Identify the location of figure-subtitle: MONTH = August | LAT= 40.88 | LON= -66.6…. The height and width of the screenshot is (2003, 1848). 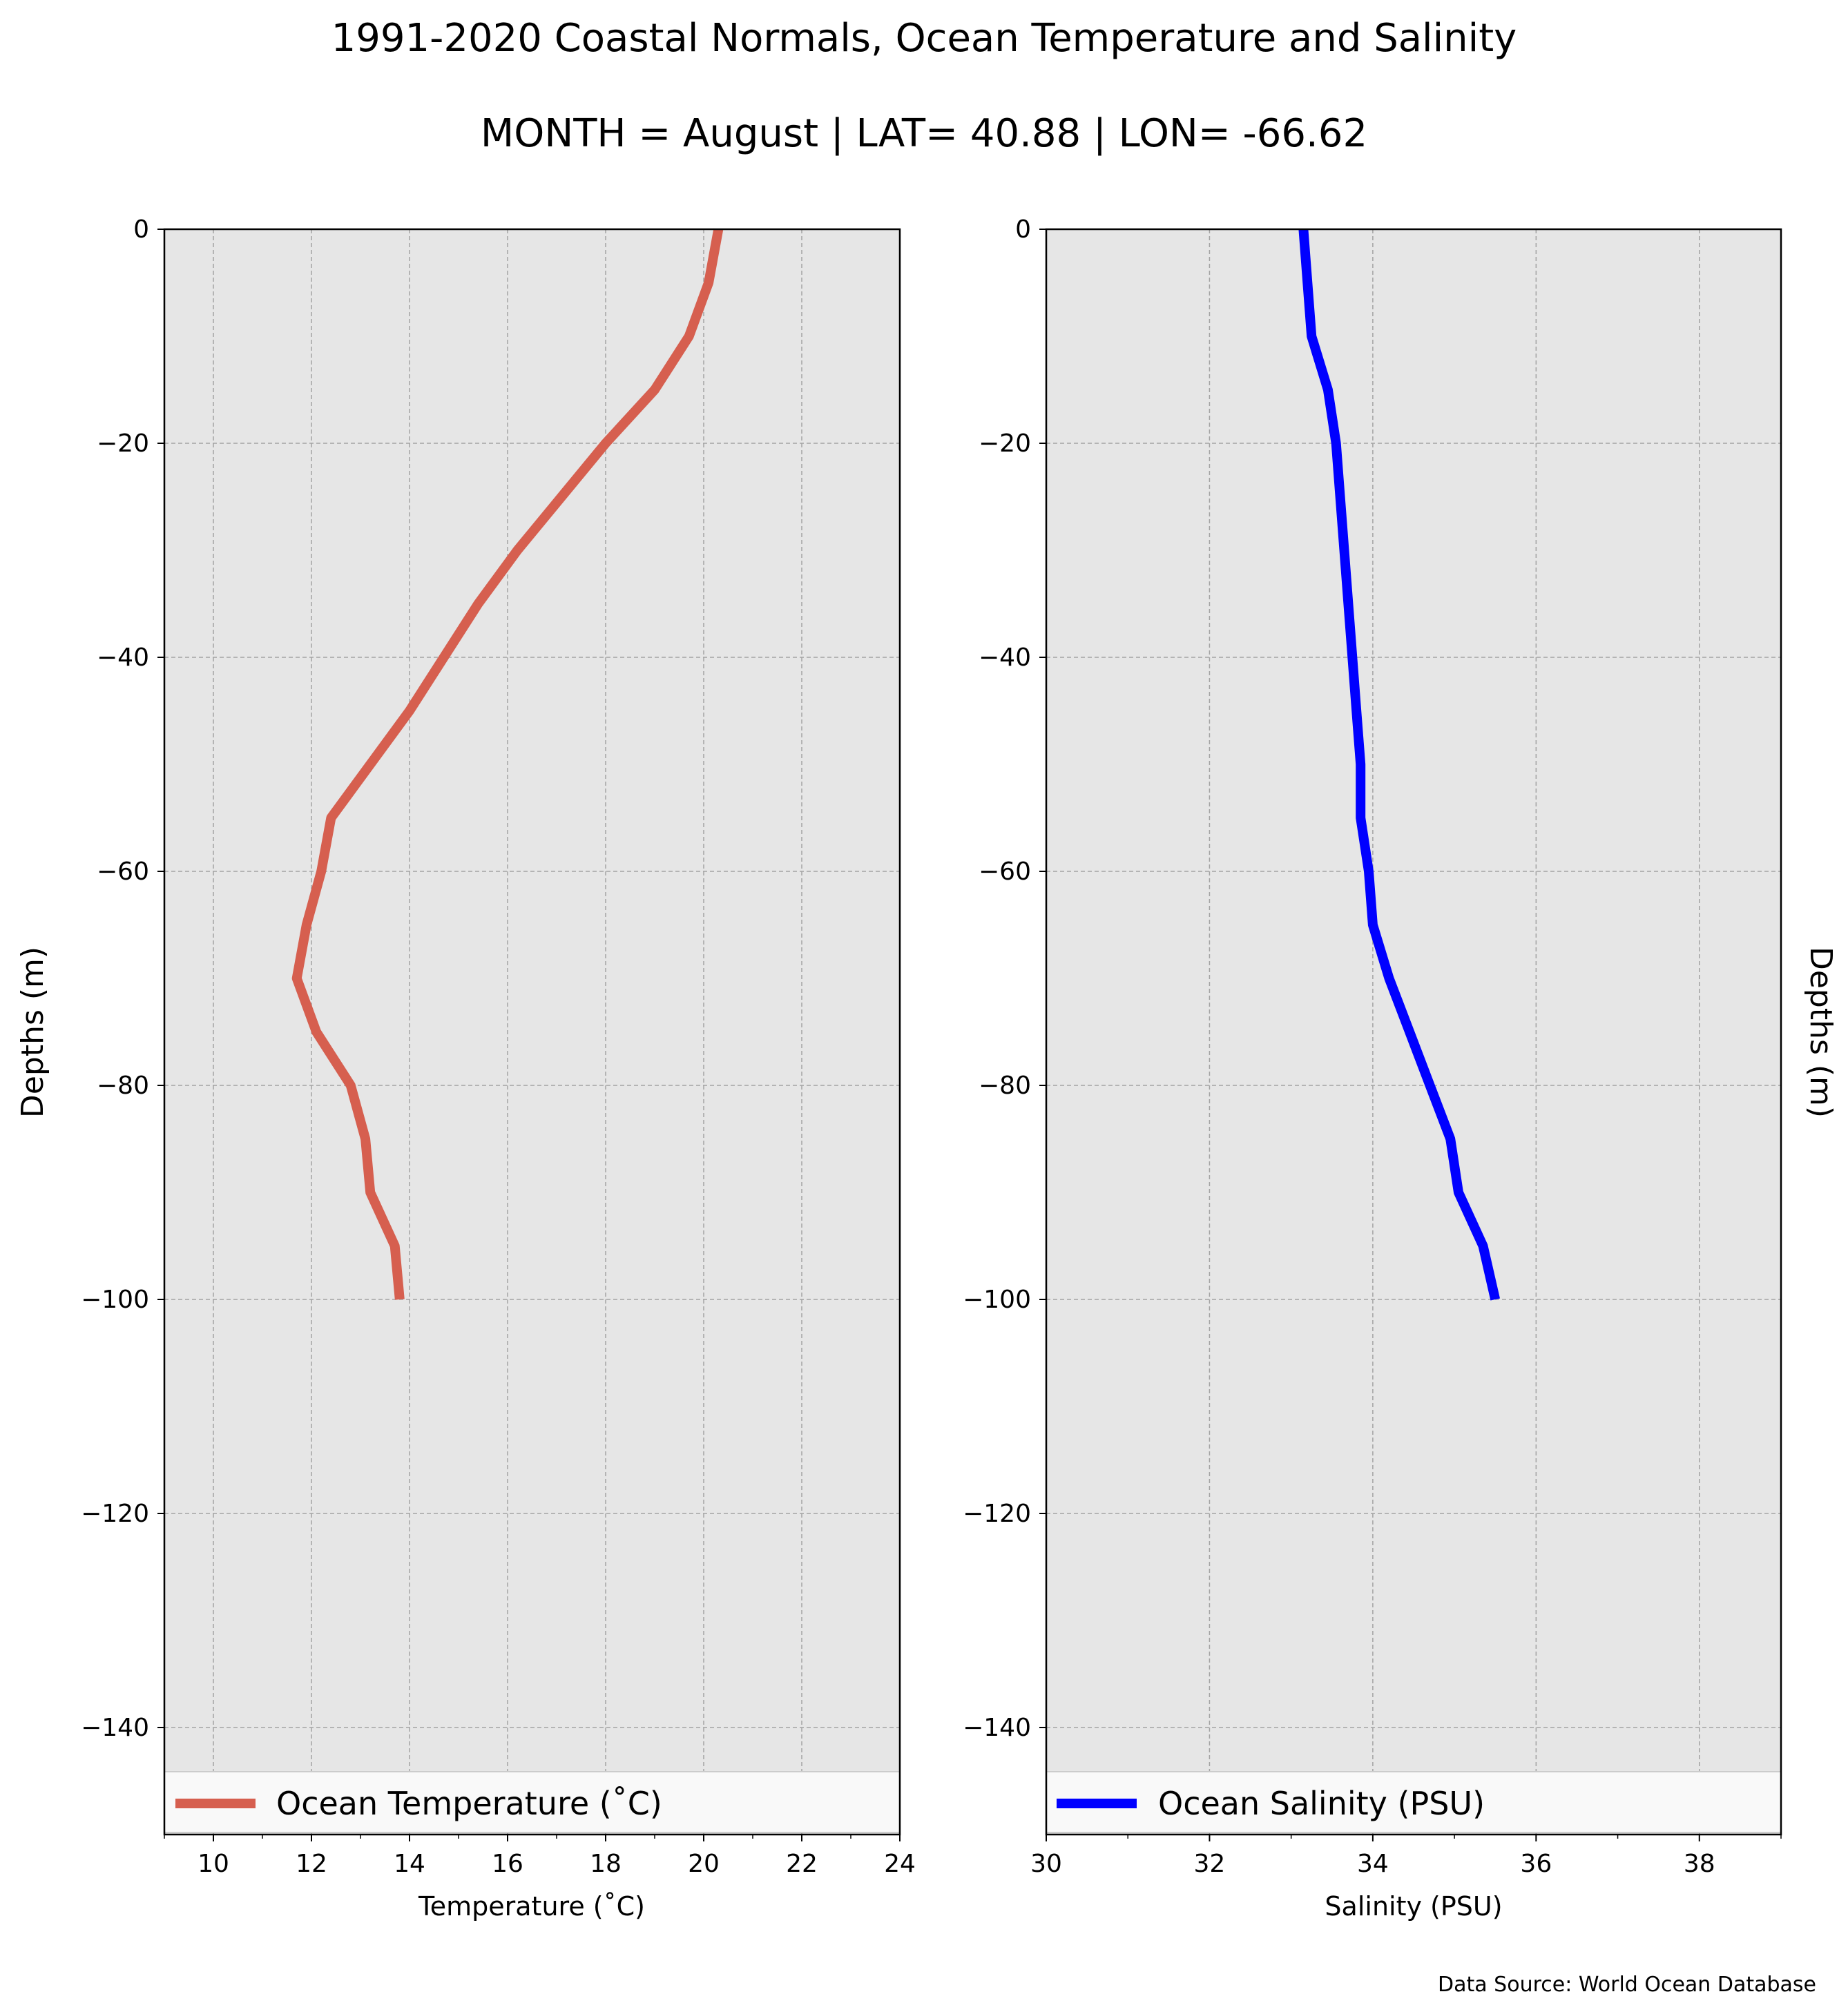
(924, 133).